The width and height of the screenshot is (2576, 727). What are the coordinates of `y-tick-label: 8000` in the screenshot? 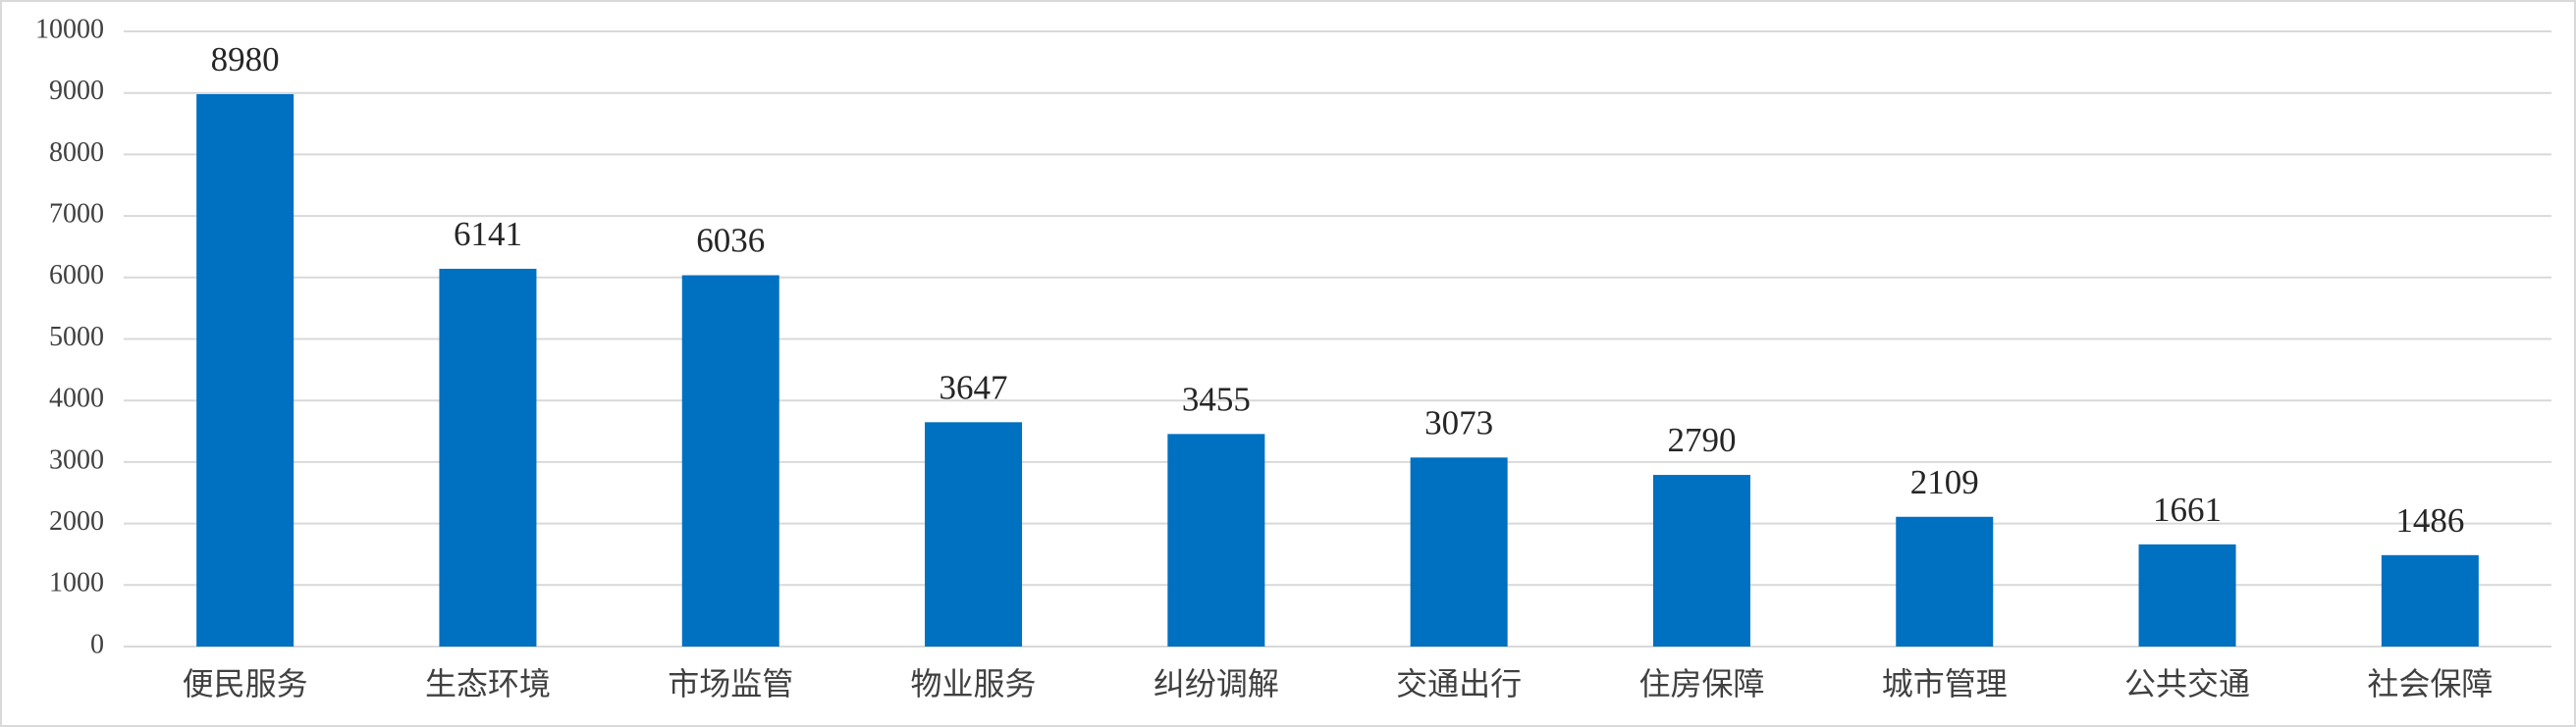 It's located at (76, 153).